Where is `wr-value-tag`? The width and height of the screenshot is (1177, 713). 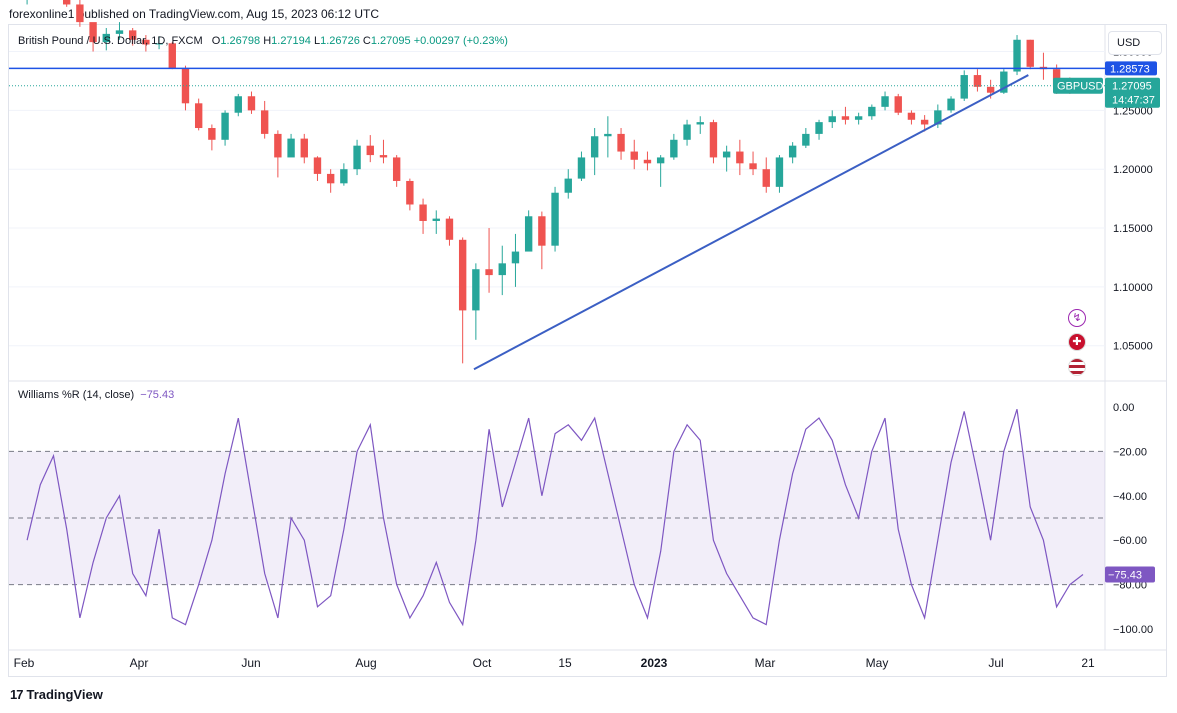 wr-value-tag is located at coordinates (1130, 574).